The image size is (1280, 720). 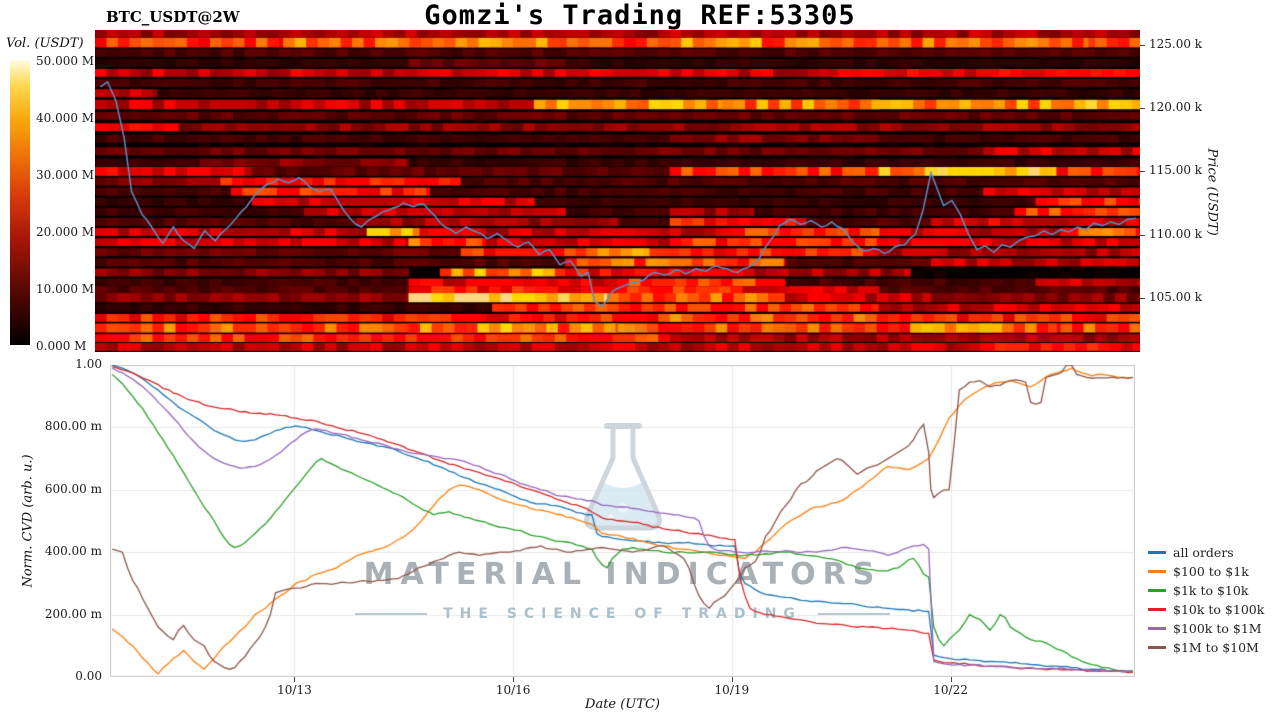 I want to click on legend-item: all orders, so click(x=1206, y=552).